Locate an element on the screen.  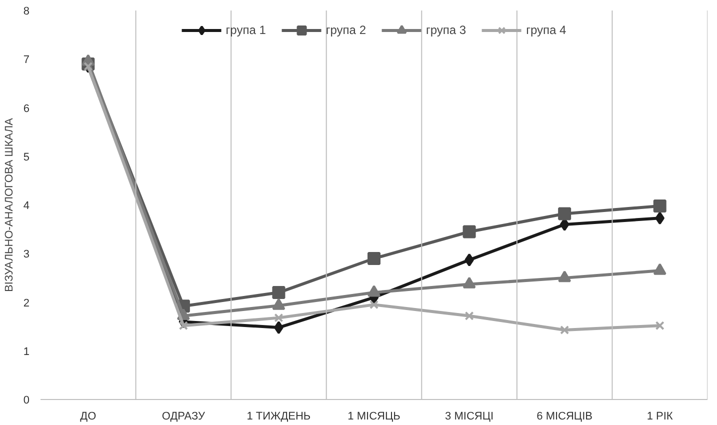
y-axis-title: ВІЗУАЛЬНО-АНАЛОГОВА ШКАЛА is located at coordinates (9, 204).